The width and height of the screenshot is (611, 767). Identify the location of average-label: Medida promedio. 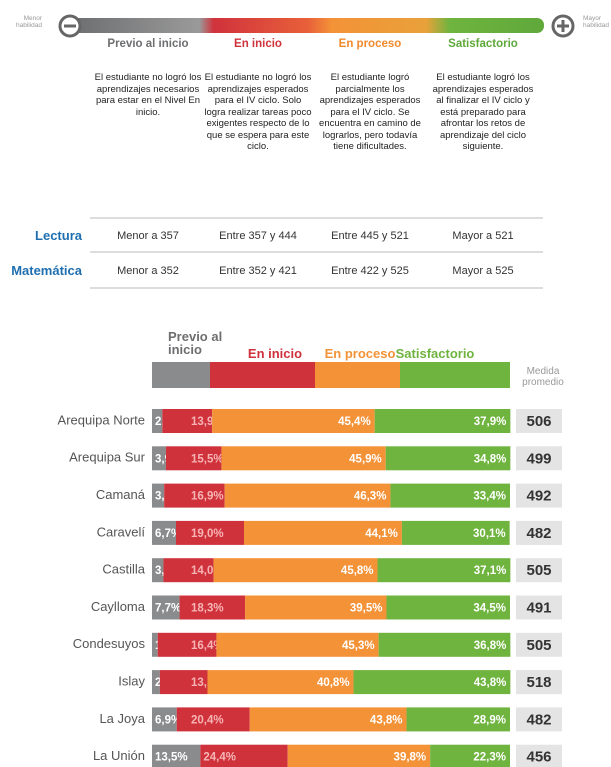
(543, 377).